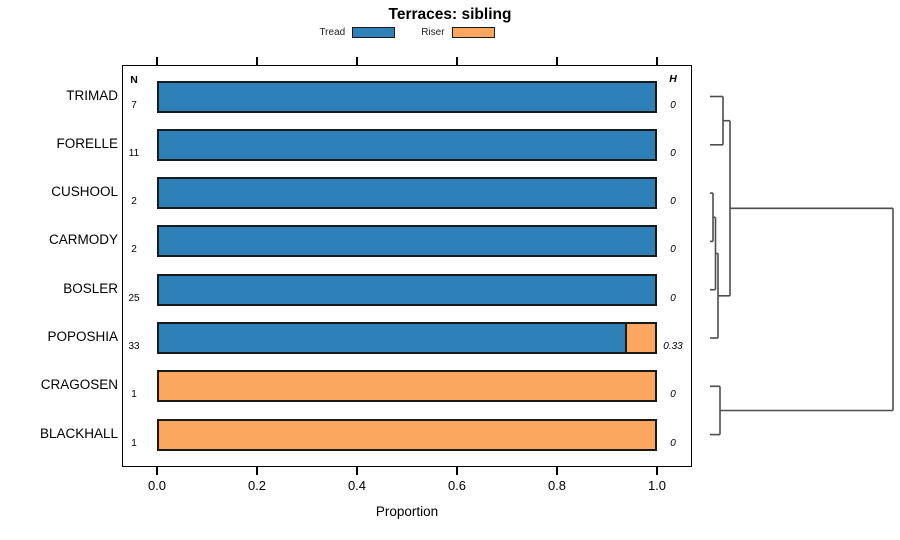 The height and width of the screenshot is (540, 900). I want to click on bar-blackhall, so click(407, 434).